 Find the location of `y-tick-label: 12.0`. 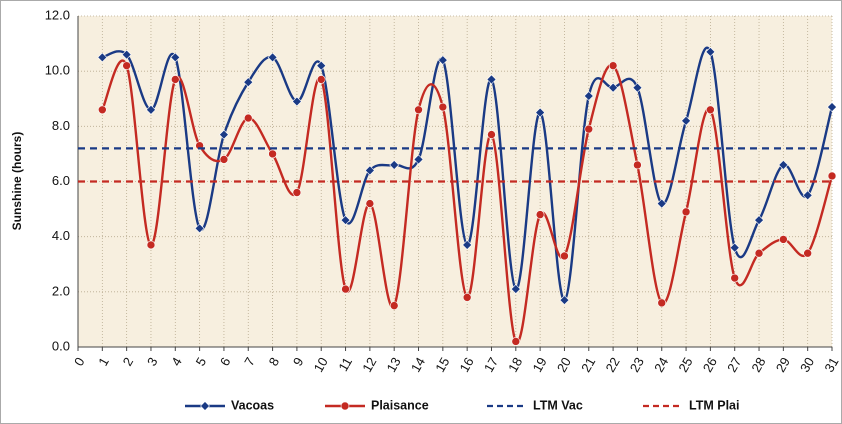

y-tick-label: 12.0 is located at coordinates (57, 14).